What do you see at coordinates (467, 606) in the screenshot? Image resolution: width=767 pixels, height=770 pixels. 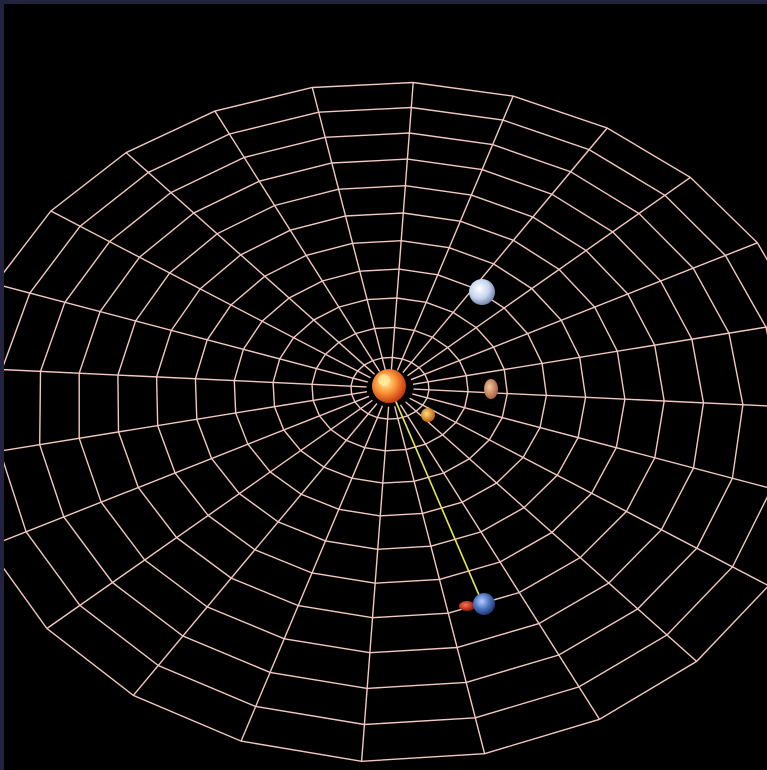 I see `red-moon` at bounding box center [467, 606].